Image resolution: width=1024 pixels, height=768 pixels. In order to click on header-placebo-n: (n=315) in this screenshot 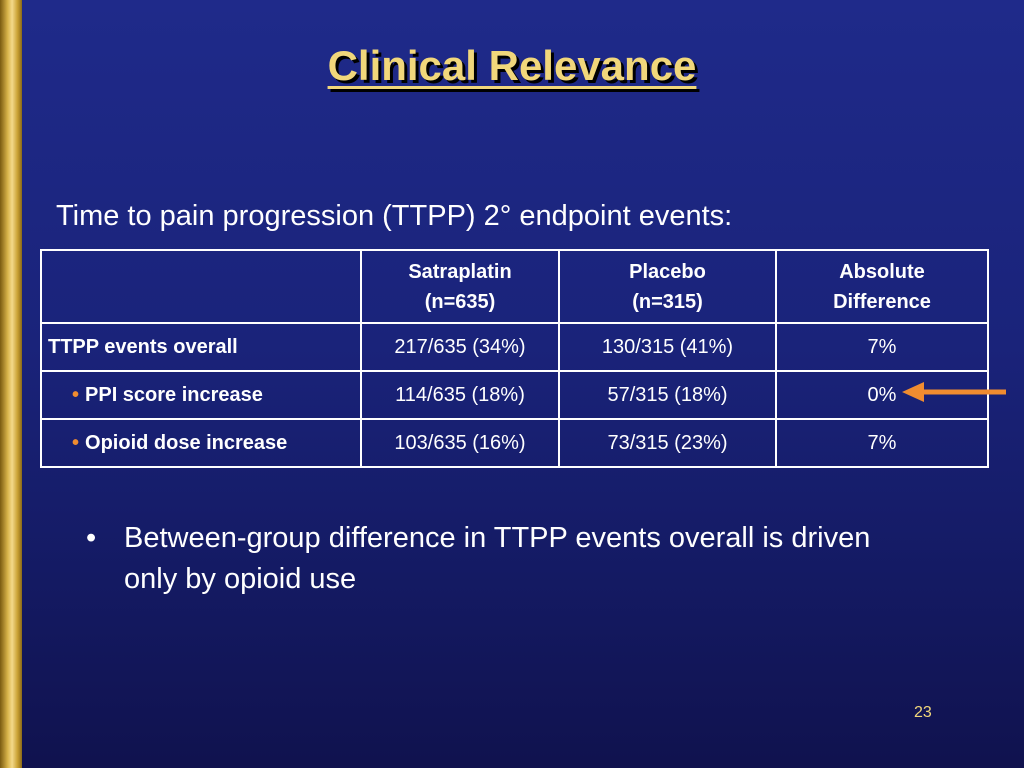, I will do `click(667, 301)`.